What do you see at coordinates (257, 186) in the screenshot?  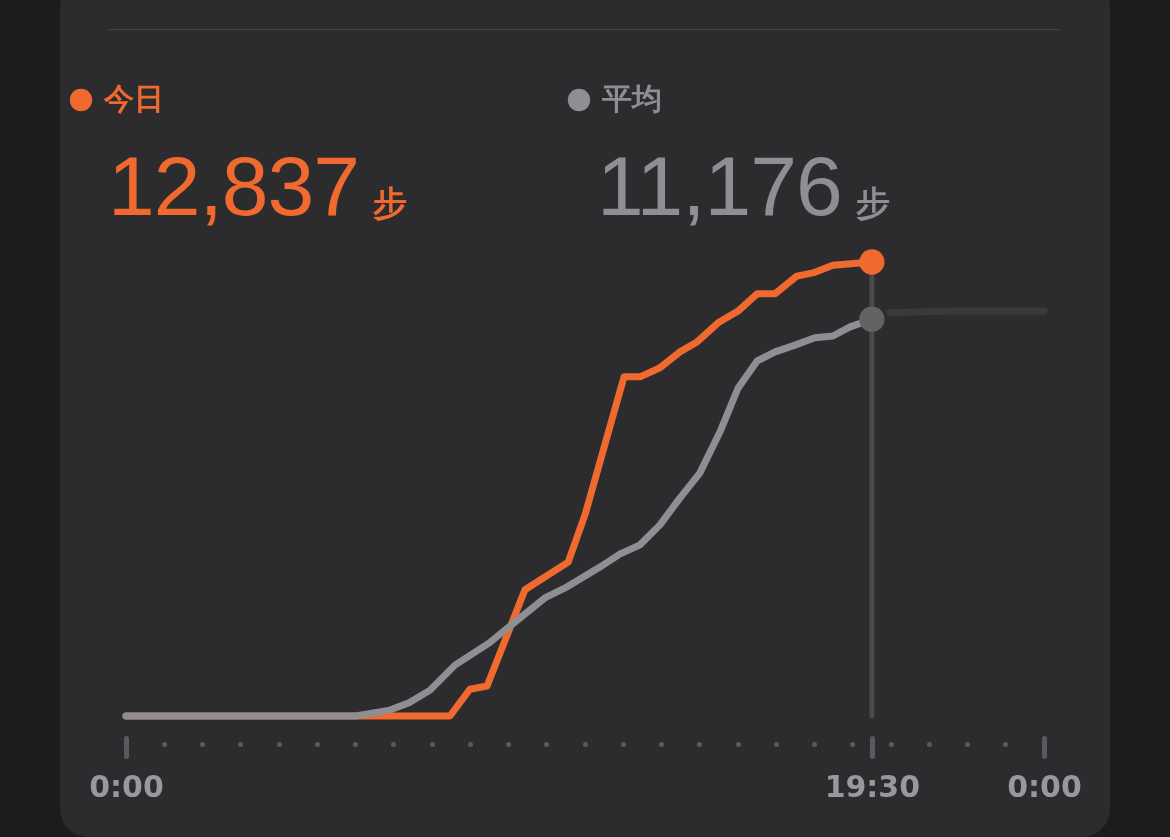 I see `text: 12,837 步` at bounding box center [257, 186].